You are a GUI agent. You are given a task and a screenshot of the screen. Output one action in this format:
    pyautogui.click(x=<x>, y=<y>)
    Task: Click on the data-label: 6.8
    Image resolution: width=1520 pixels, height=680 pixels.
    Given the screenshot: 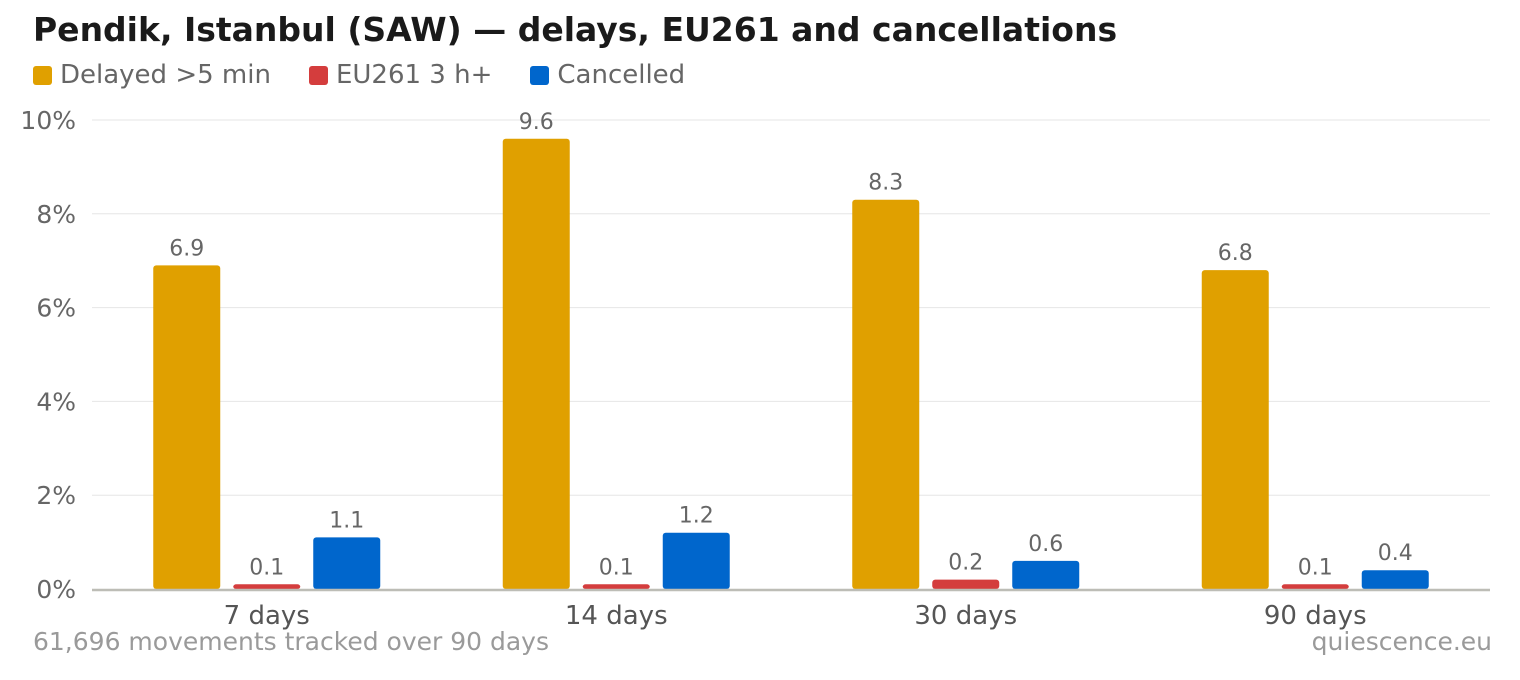 What is the action you would take?
    pyautogui.click(x=1235, y=253)
    